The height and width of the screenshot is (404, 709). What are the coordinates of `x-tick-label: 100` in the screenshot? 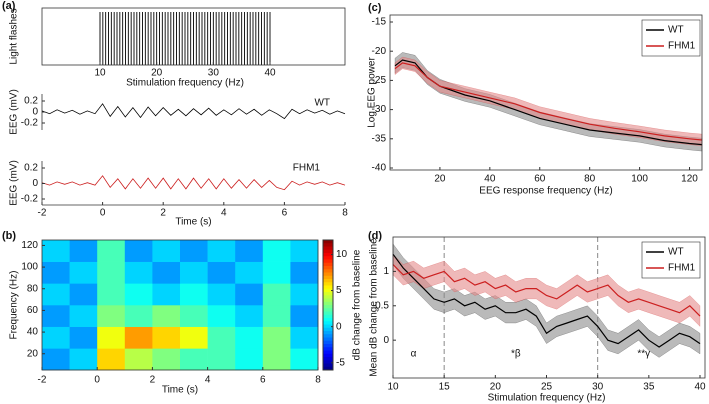 It's located at (639, 179).